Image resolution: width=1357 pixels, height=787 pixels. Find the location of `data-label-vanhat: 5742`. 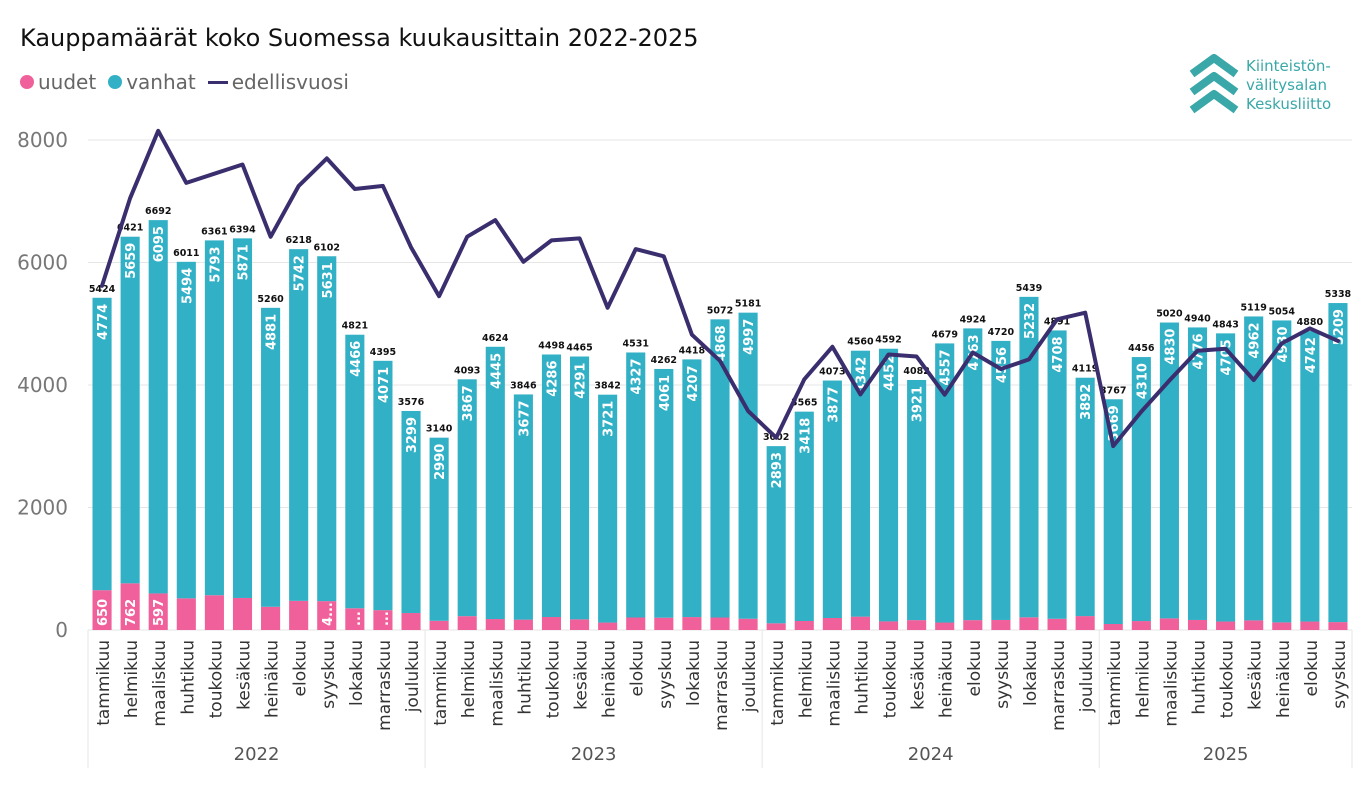

data-label-vanhat: 5742 is located at coordinates (300, 273).